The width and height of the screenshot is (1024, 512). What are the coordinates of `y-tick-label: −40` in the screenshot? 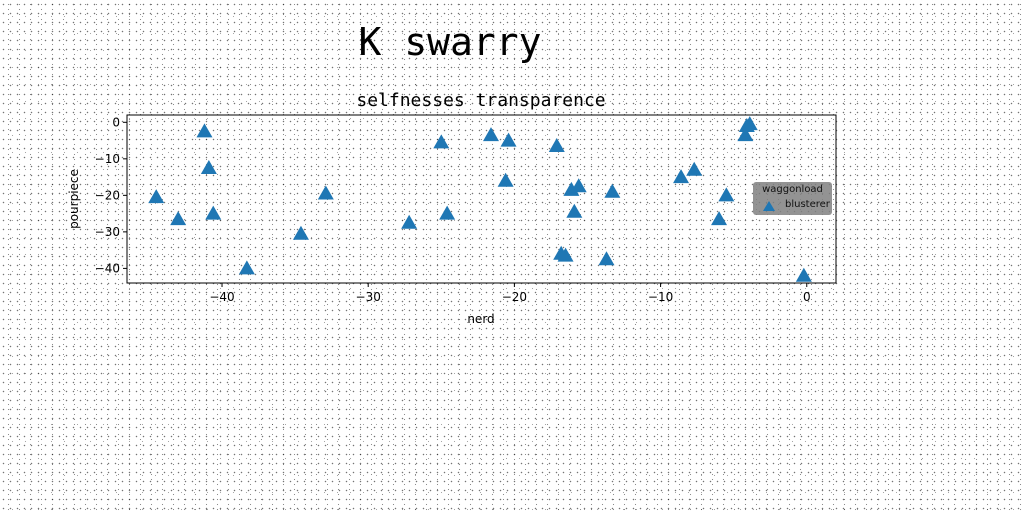 It's located at (107, 268).